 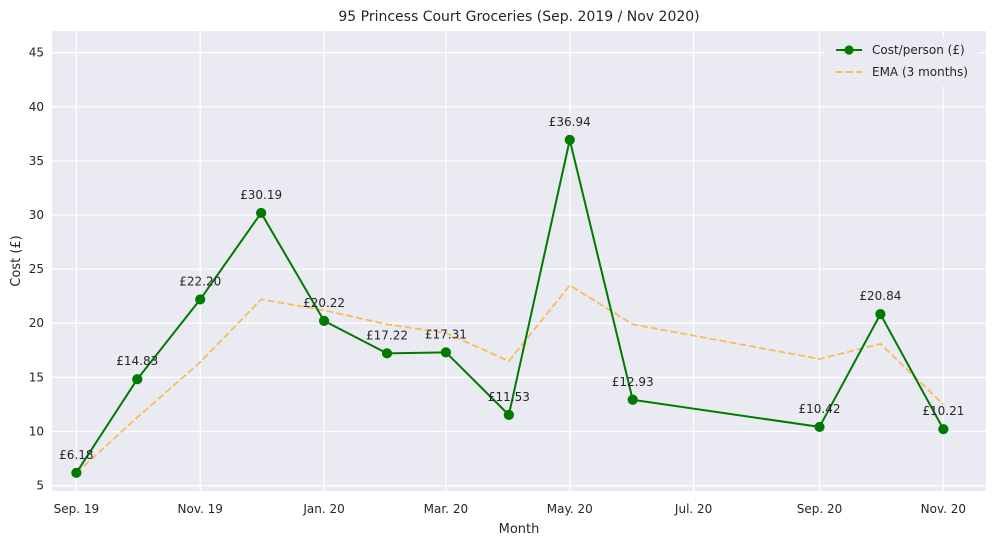 I want to click on x-tick-label: Mar. 20, so click(x=446, y=509).